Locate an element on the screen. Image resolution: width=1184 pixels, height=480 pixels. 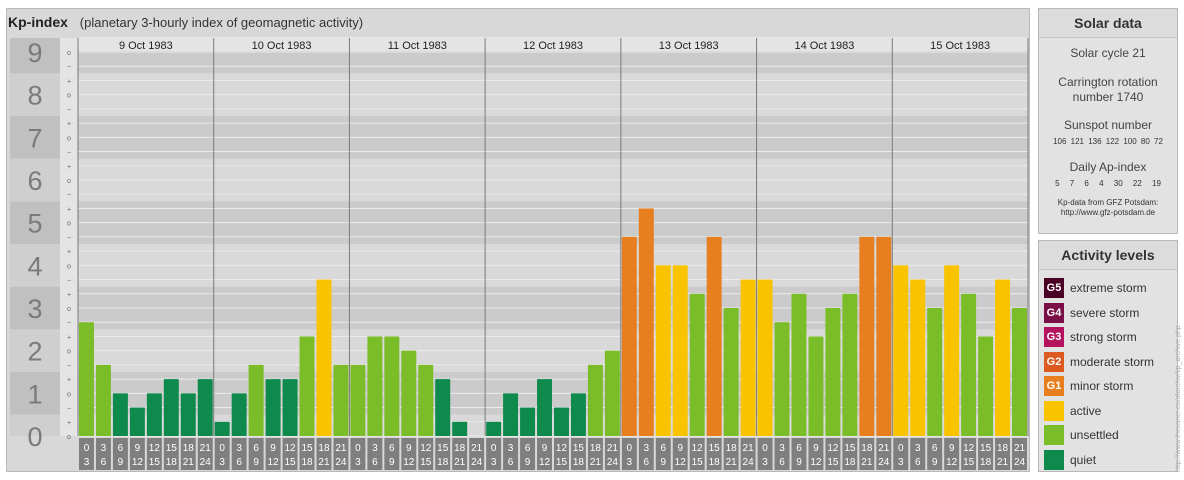
kp-axis-label: 5 is located at coordinates (34, 224).